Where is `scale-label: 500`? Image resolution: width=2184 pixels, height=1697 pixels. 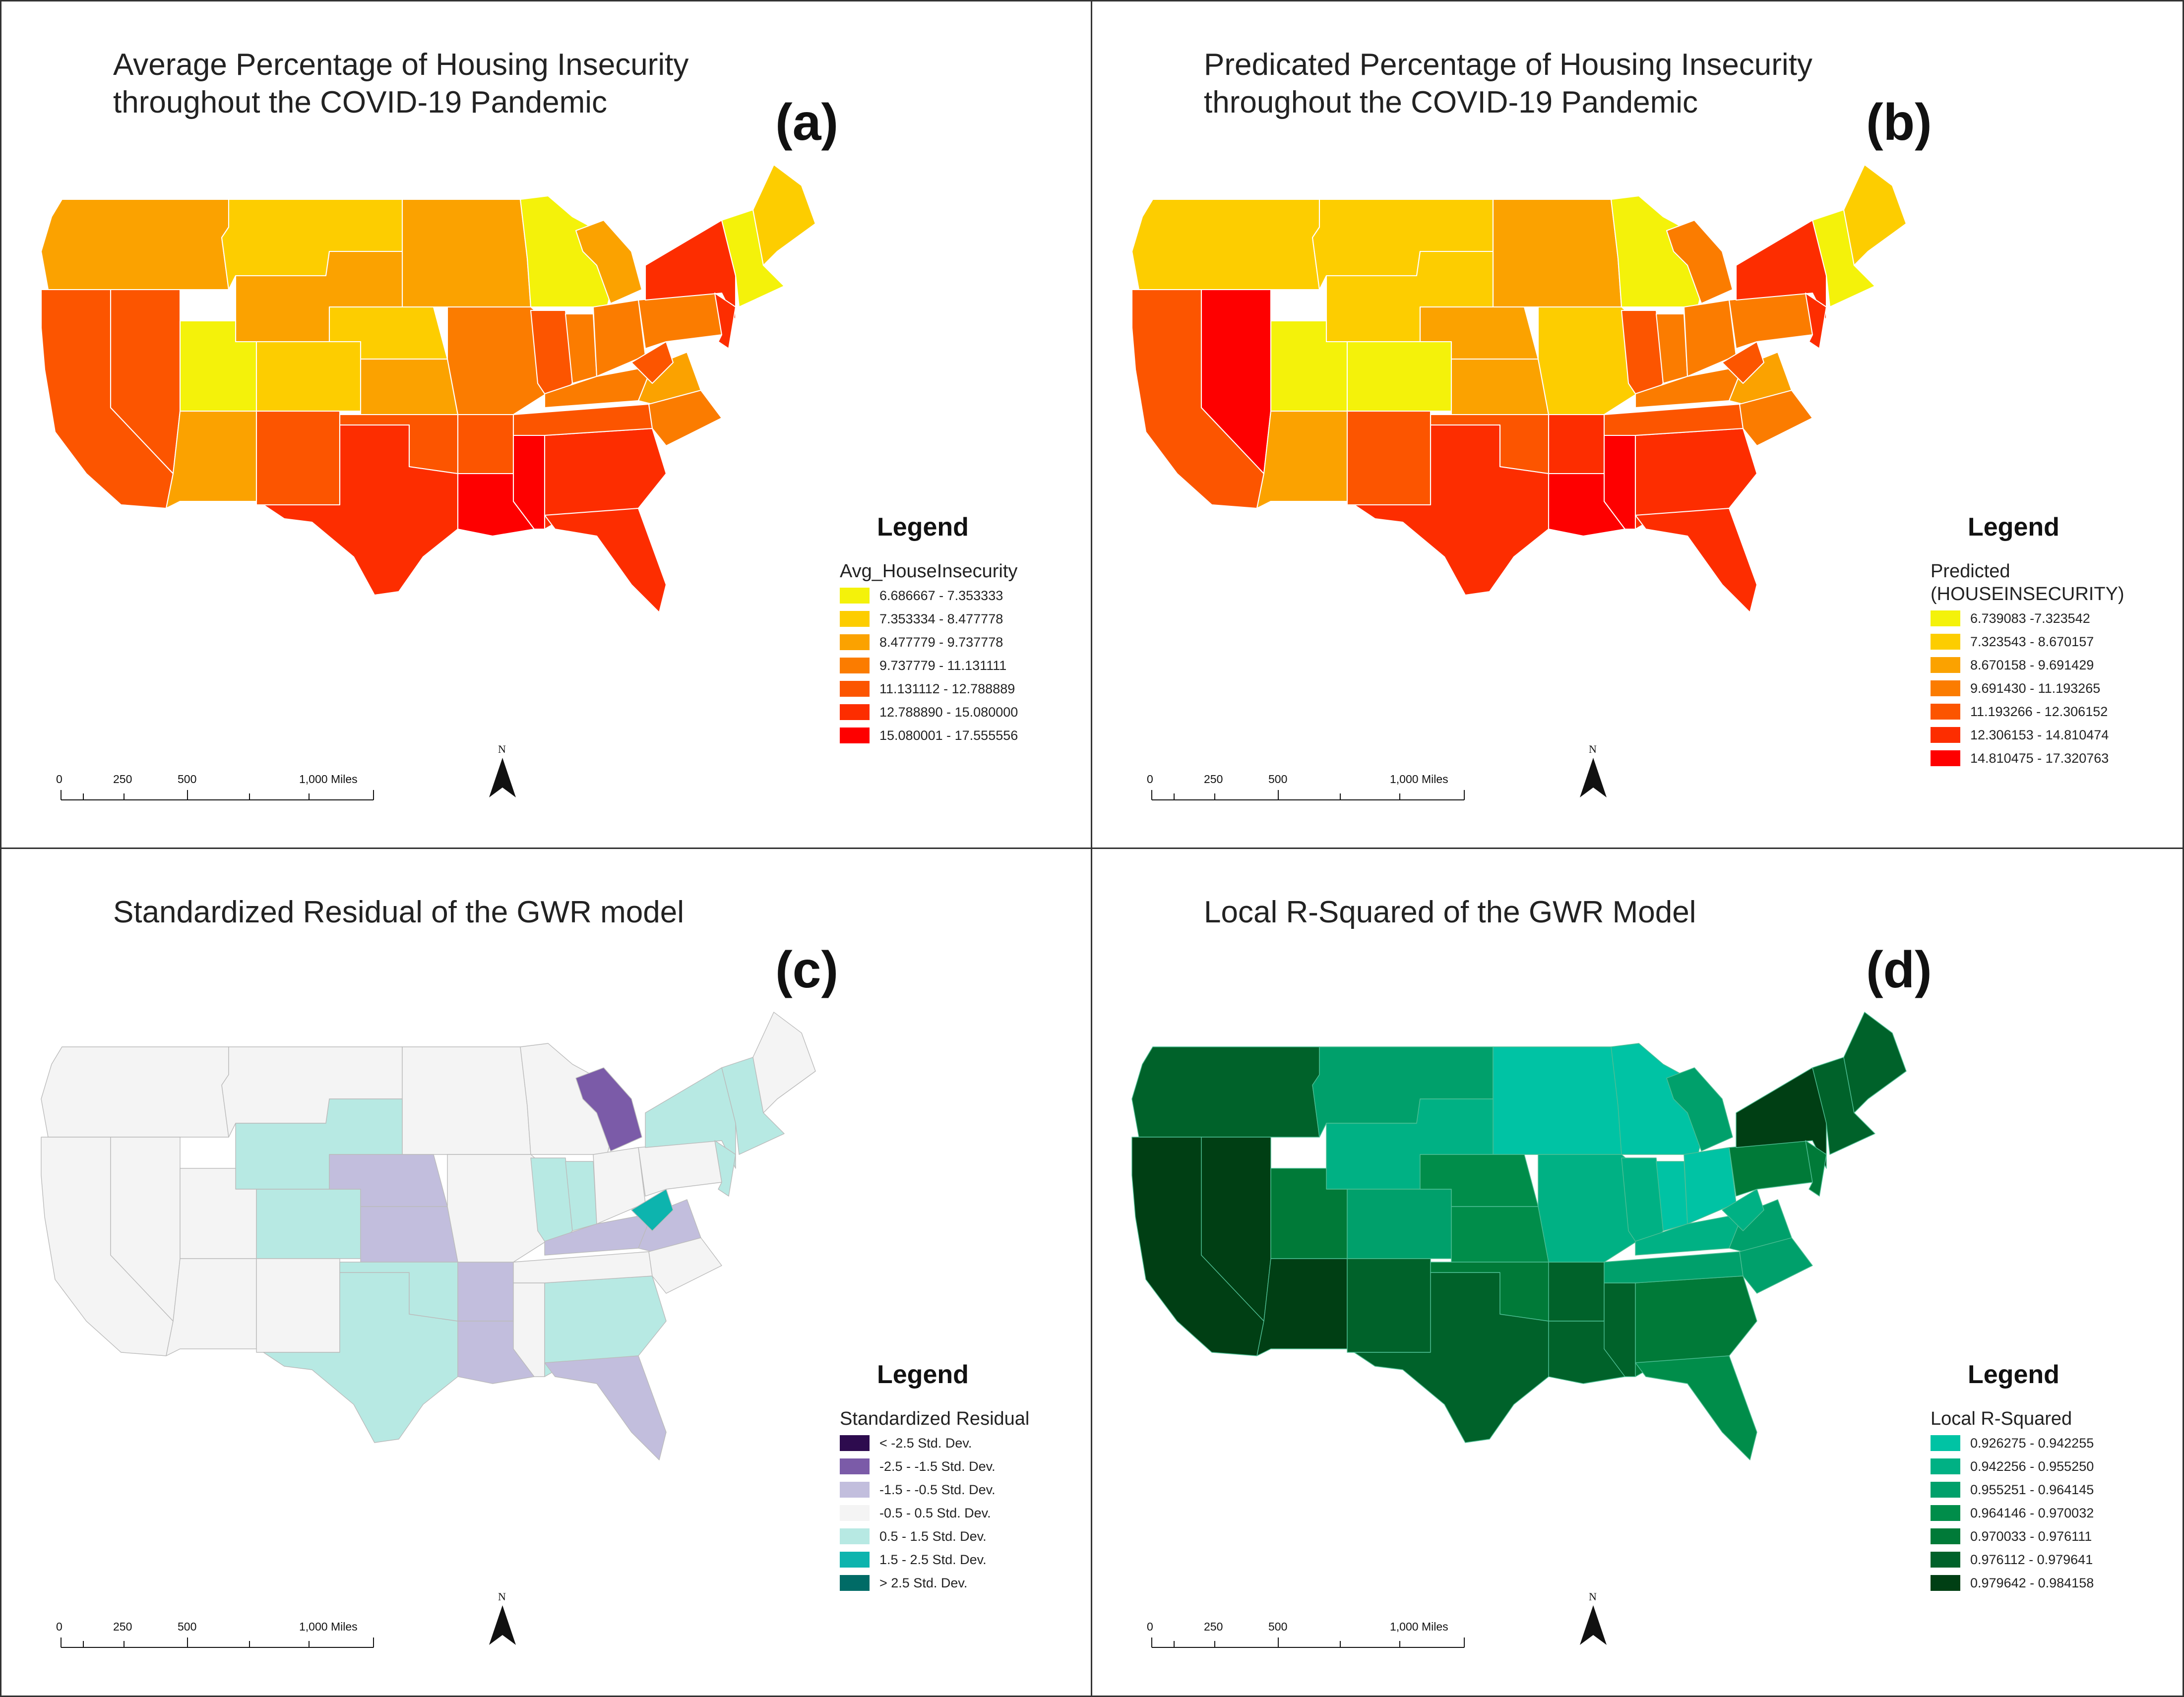 scale-label: 500 is located at coordinates (187, 1626).